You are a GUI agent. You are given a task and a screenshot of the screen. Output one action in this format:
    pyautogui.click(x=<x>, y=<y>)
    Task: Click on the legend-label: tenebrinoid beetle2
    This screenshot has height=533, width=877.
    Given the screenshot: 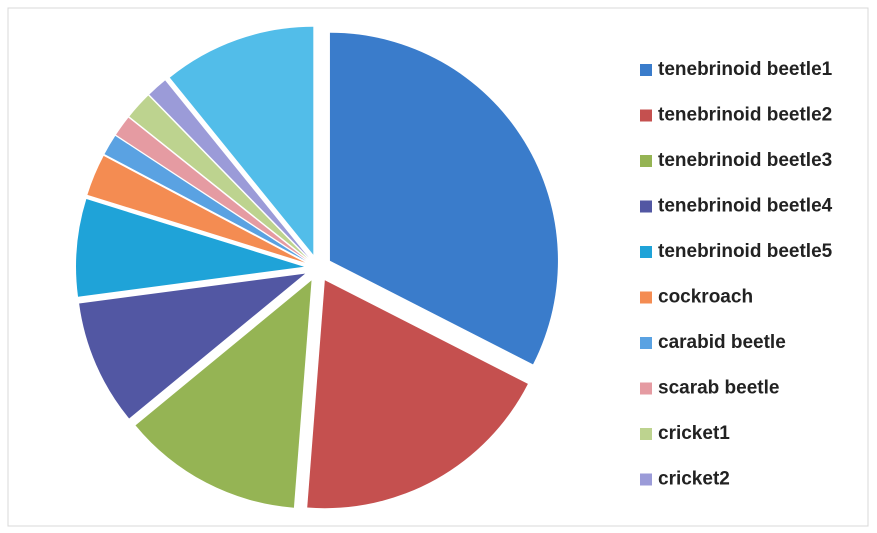 What is the action you would take?
    pyautogui.click(x=745, y=115)
    